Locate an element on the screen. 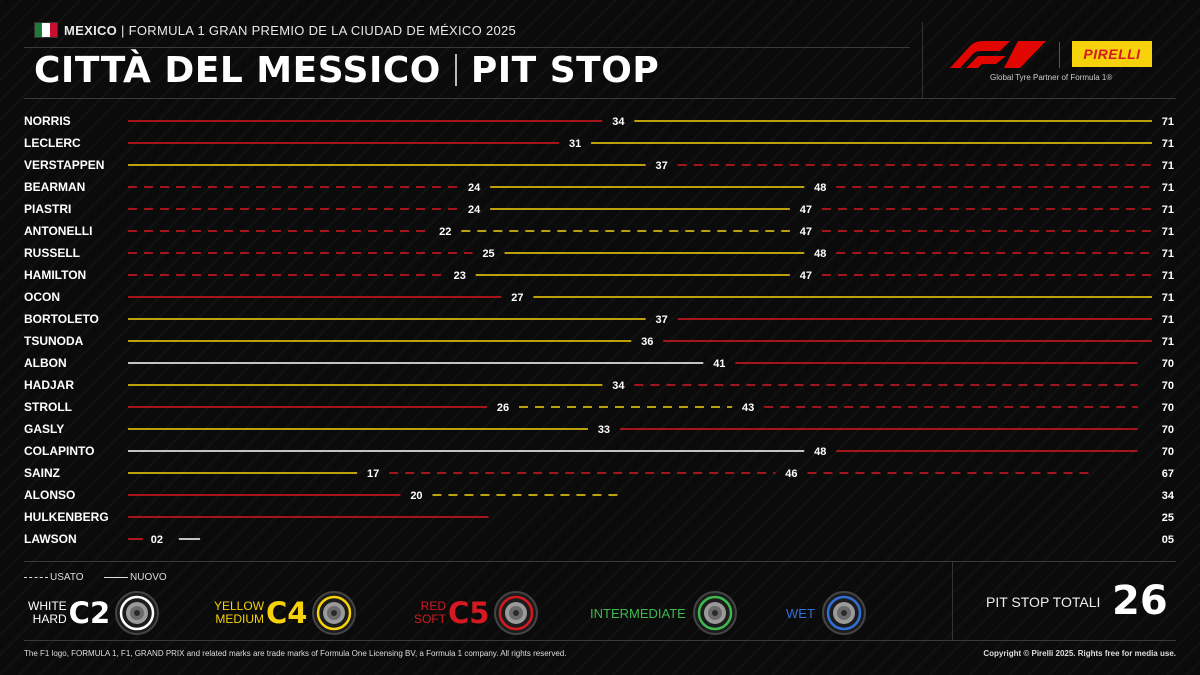 Image resolution: width=1200 pixels, height=675 pixels. tyre-legend-medium: YELLOW MEDIUM C4 is located at coordinates (285, 613).